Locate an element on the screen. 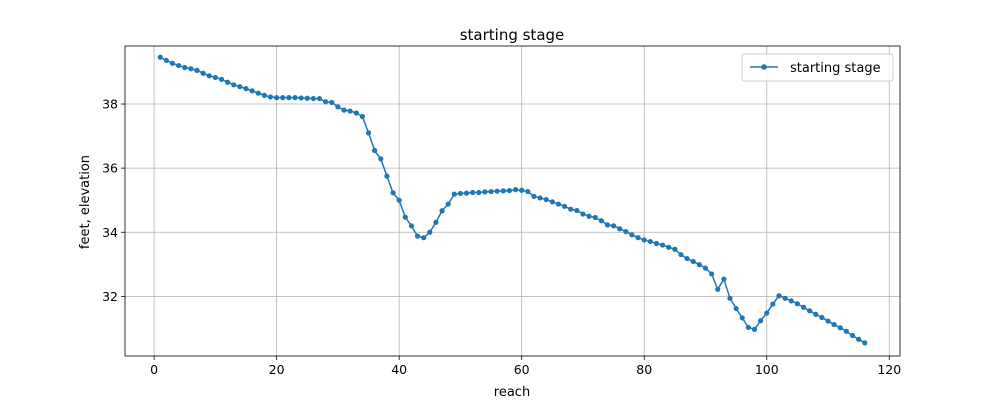  chart-title: starting stage is located at coordinates (512, 35).